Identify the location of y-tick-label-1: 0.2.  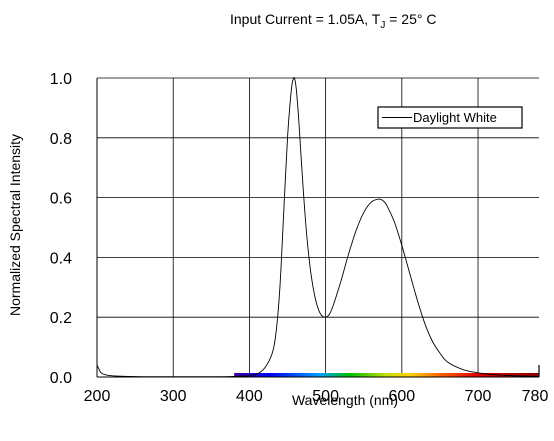
(61, 318).